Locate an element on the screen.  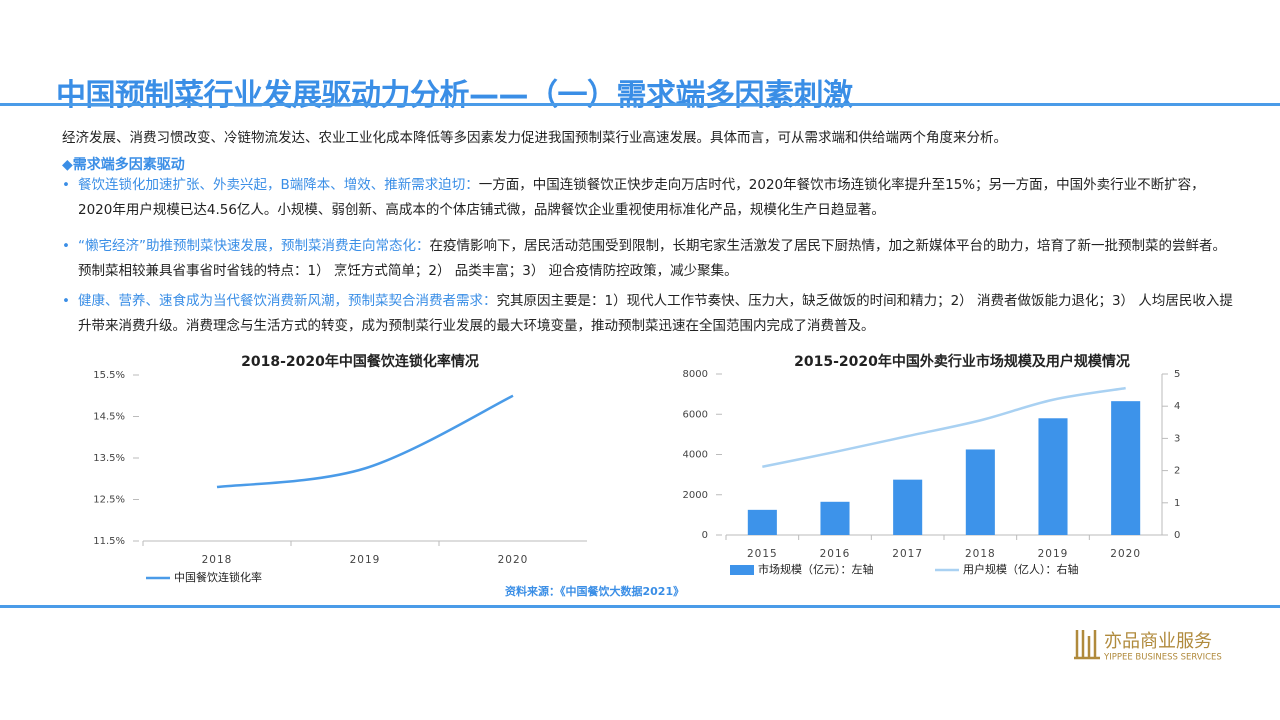
legend-swatch is located at coordinates (742, 570).